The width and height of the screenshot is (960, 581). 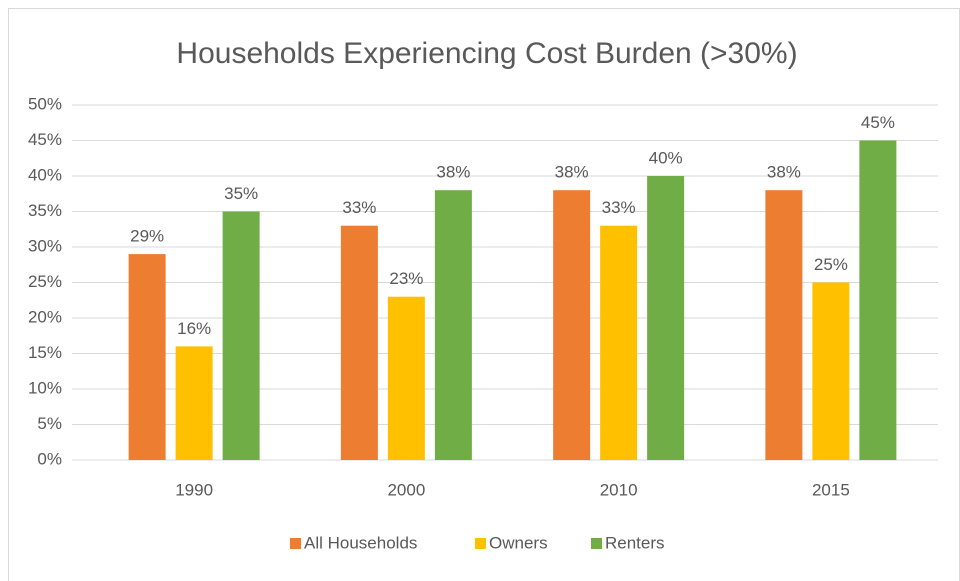 What do you see at coordinates (406, 489) in the screenshot?
I see `x-tick-label: 2000` at bounding box center [406, 489].